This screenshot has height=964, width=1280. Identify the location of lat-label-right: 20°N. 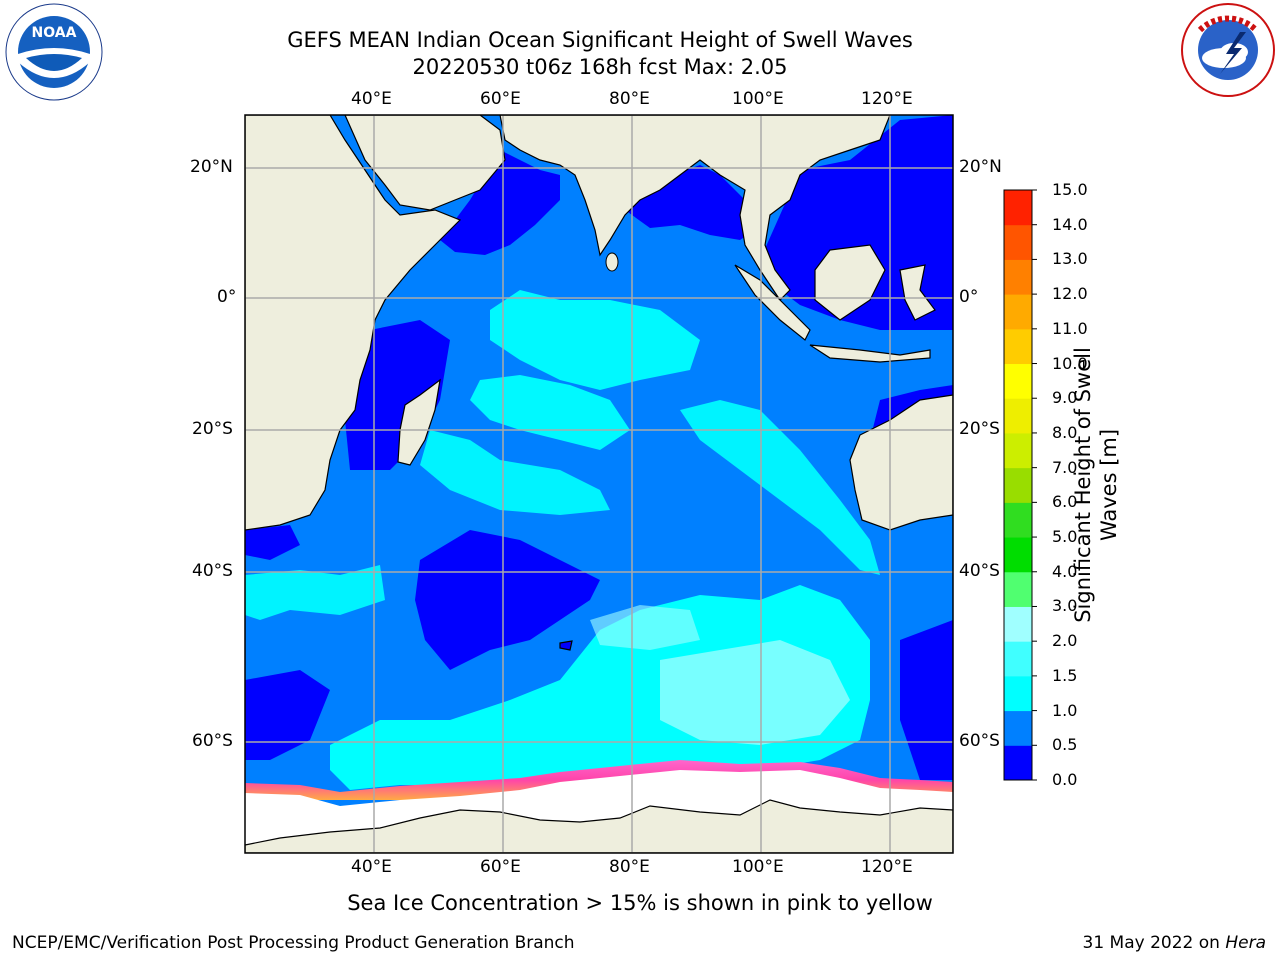
(980, 167).